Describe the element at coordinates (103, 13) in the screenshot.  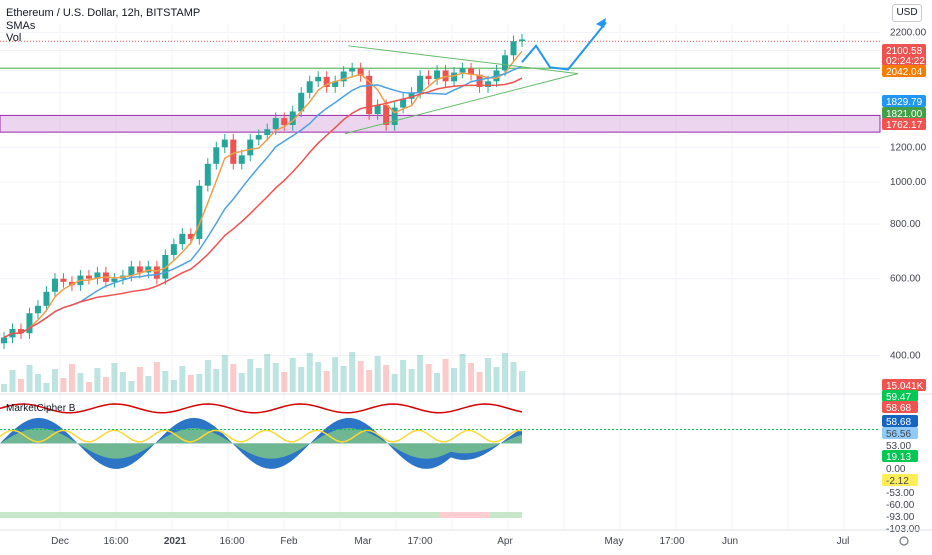
I see `chart-title: Ethereum / U.S. Dollar, 12h, BITSTAMP` at that location.